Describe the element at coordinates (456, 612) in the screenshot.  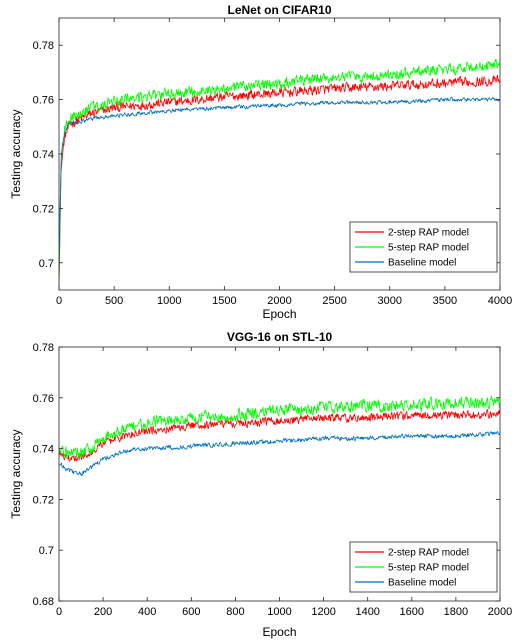
I see `x-tick-label: 1800` at that location.